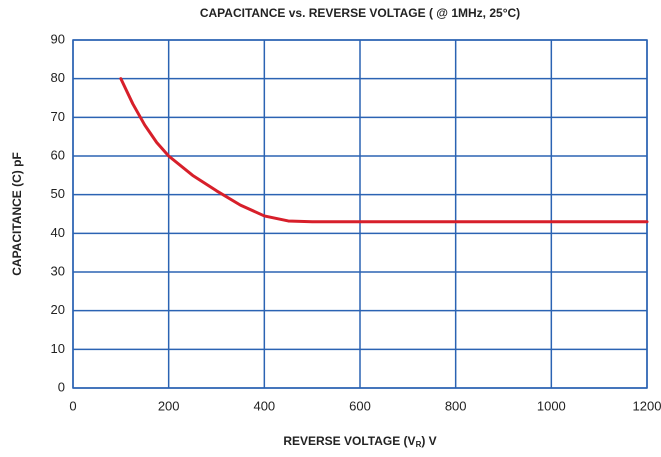  What do you see at coordinates (61, 386) in the screenshot?
I see `y-tick-label: 0` at bounding box center [61, 386].